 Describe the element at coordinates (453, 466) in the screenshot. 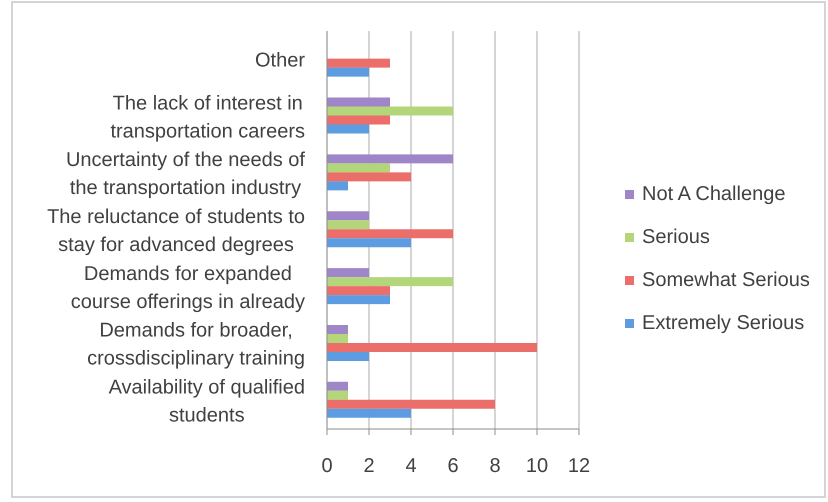

I see `x-tick-label: 6` at that location.